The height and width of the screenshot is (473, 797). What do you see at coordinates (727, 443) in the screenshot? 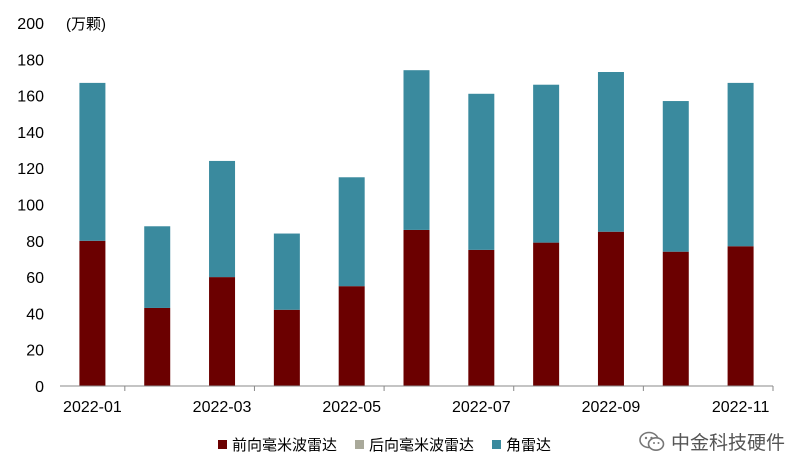
I see `watermark-text: 中金科技硬件` at bounding box center [727, 443].